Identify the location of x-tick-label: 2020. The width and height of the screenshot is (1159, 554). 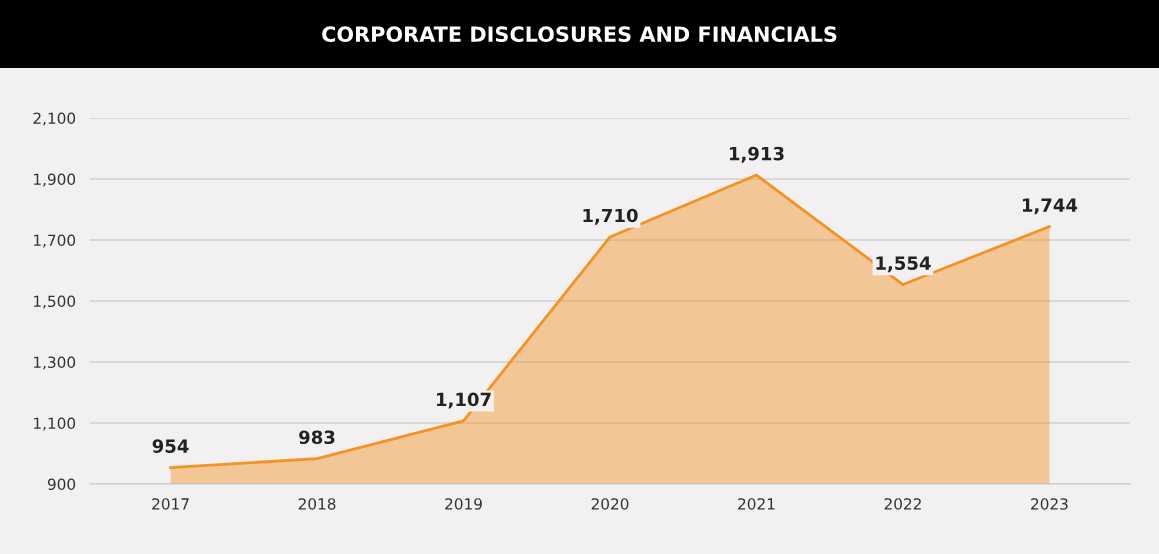
(610, 504).